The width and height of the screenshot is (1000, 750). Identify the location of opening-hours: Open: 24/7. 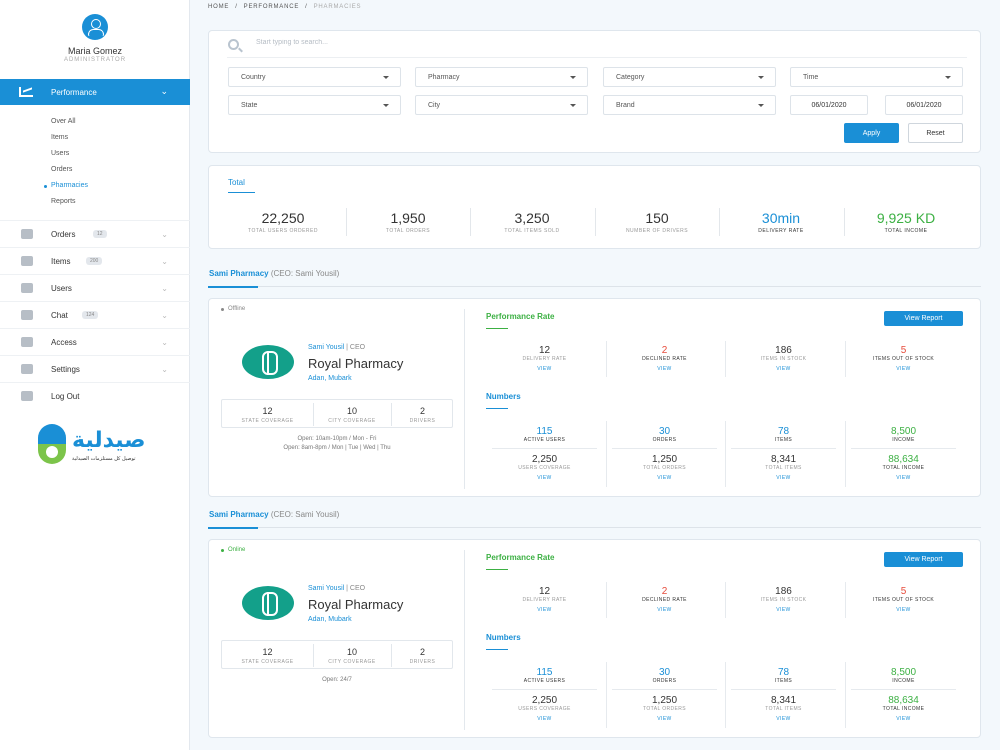
(337, 680).